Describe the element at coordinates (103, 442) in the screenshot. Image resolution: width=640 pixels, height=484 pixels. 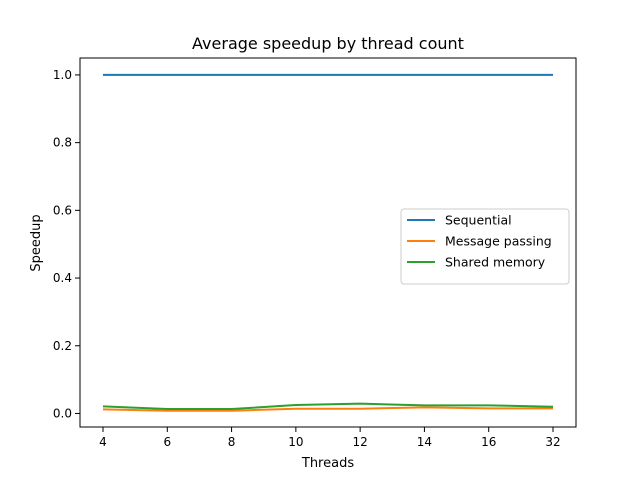
I see `x-tick-label: 4` at that location.